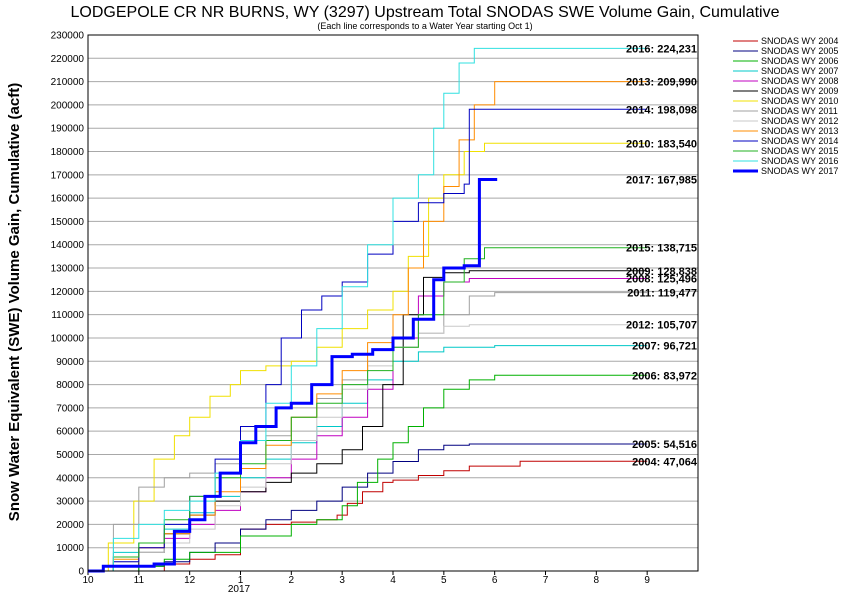  What do you see at coordinates (81, 572) in the screenshot?
I see `y-tick-label: 0` at bounding box center [81, 572].